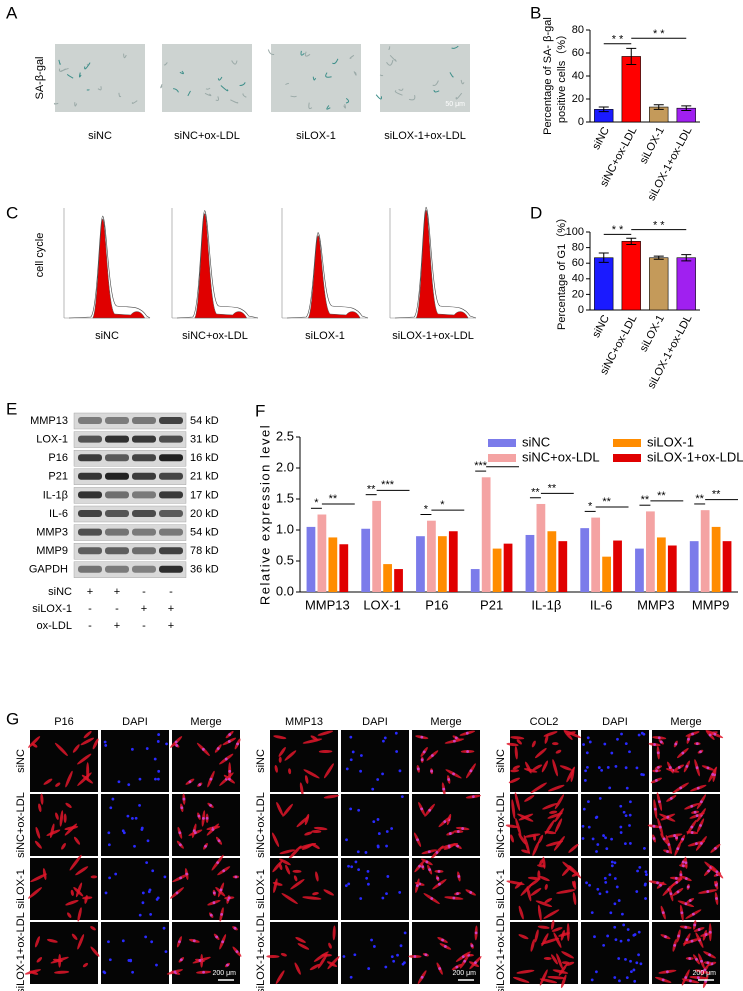 The height and width of the screenshot is (991, 743). I want to click on scale-bar-label: 200 μm, so click(465, 973).